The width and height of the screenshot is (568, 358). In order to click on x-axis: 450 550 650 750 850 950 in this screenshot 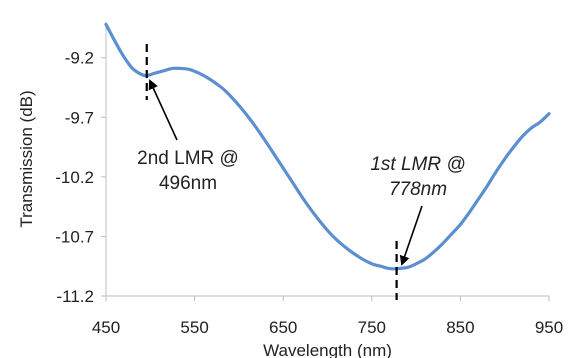, I will do `click(327, 316)`.